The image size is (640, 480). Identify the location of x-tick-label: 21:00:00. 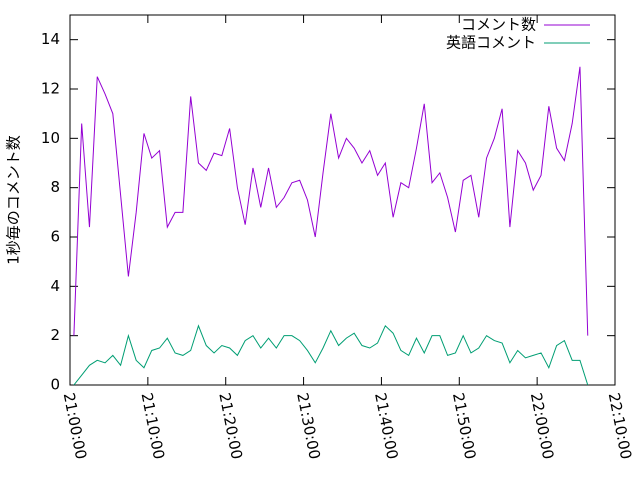
(75, 426).